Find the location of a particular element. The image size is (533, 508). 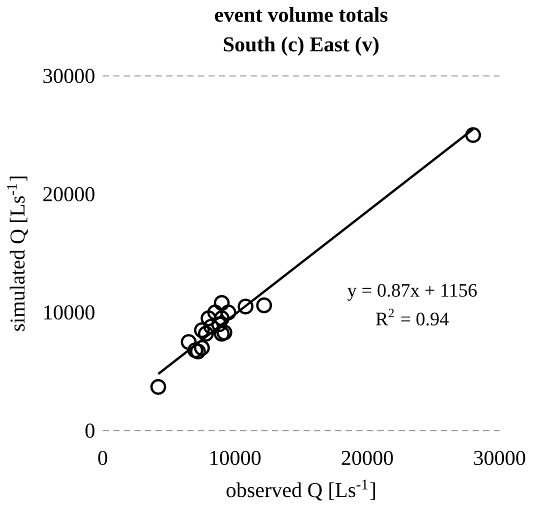

y-tick-label: 30000 is located at coordinates (68, 76).